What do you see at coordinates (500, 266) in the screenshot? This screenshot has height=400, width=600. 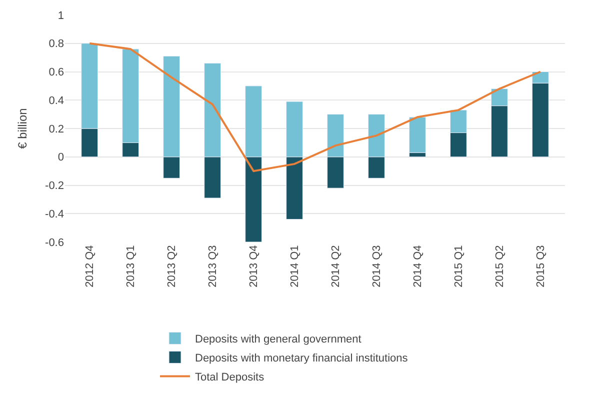 I see `x-tick-label: 2015 Q2` at bounding box center [500, 266].